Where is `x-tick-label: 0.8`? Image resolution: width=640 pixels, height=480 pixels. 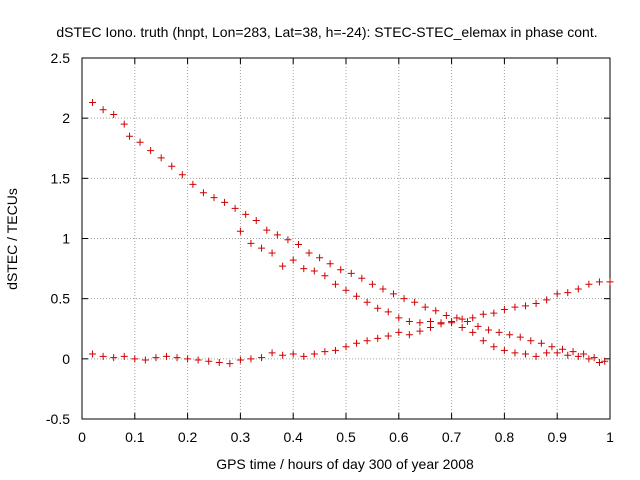
x-tick-label: 0.8 is located at coordinates (505, 437).